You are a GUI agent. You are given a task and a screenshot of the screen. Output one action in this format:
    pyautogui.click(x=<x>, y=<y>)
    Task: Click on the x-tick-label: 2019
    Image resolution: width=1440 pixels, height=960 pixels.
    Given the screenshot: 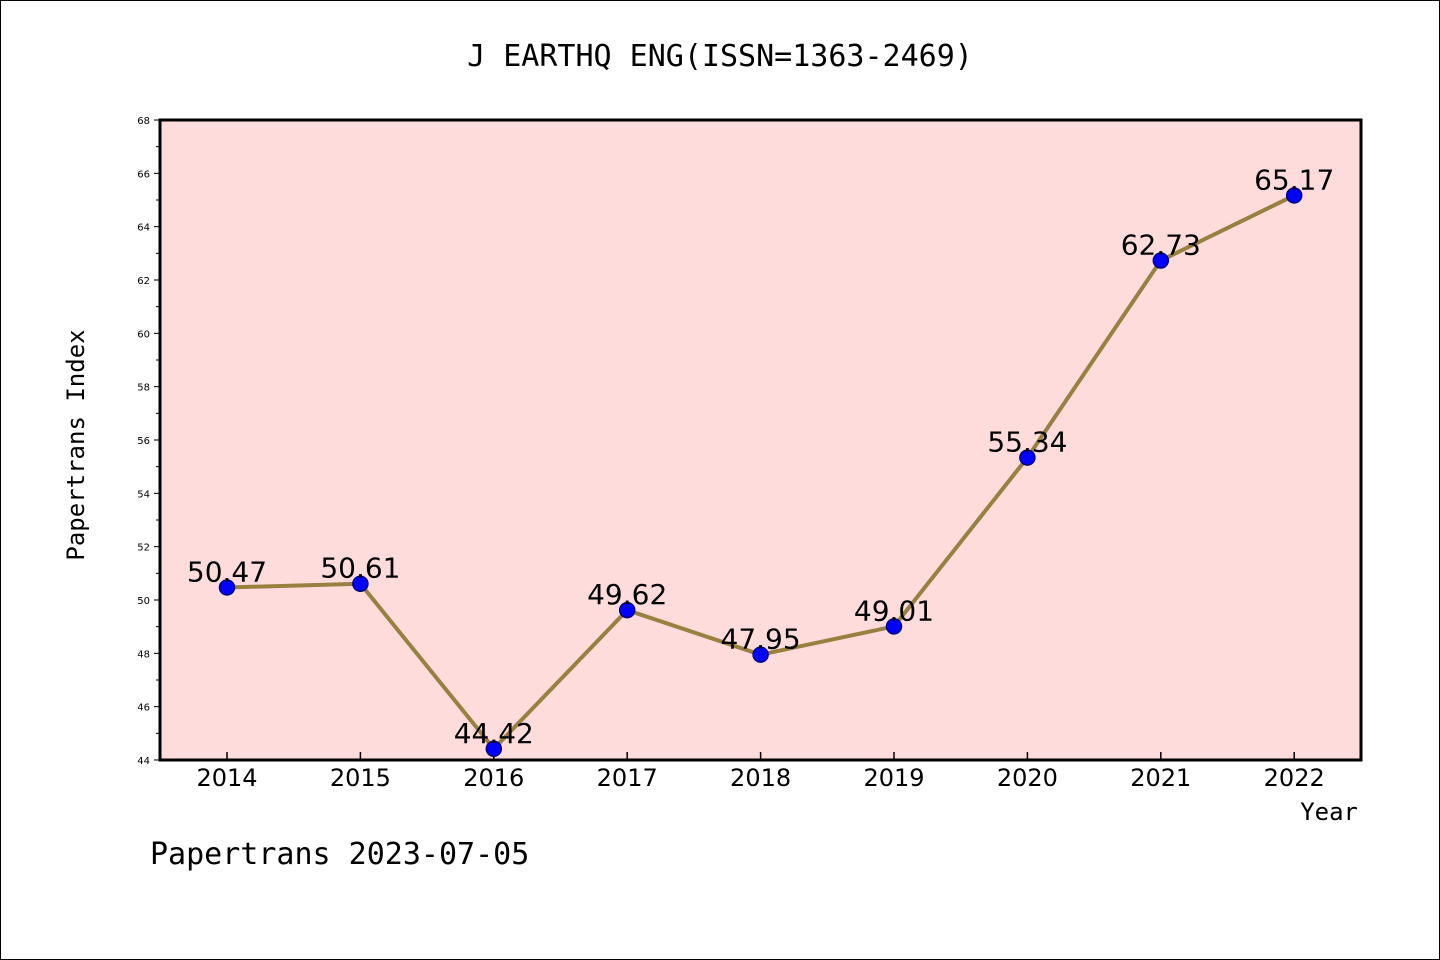 What is the action you would take?
    pyautogui.click(x=893, y=778)
    